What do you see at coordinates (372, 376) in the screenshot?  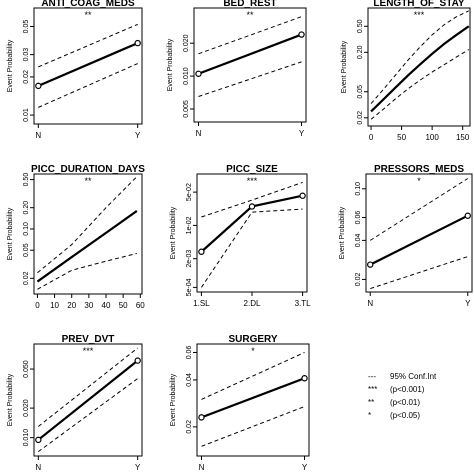 I see `legend-symbol: ---` at bounding box center [372, 376].